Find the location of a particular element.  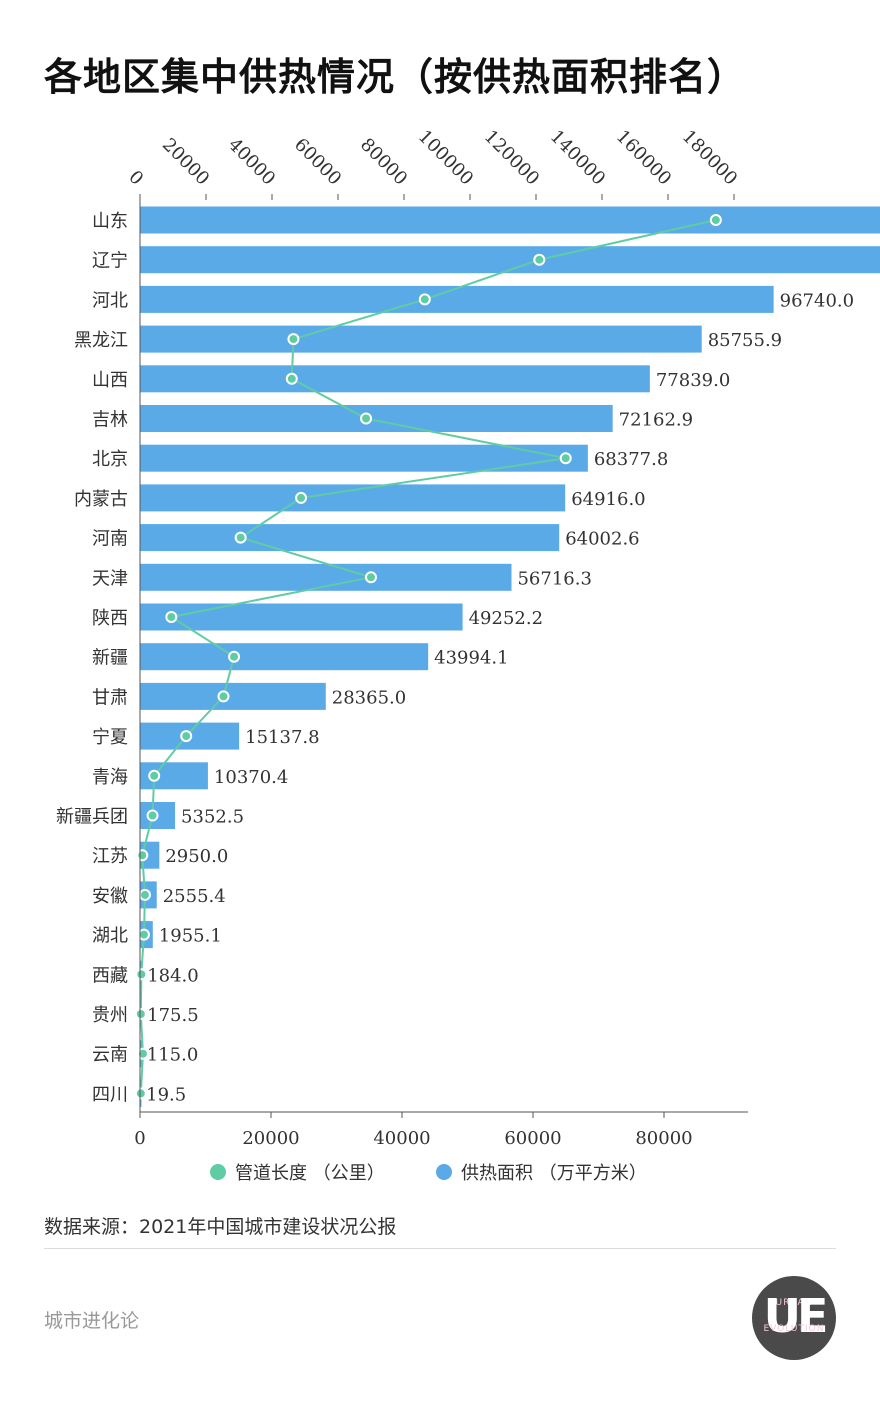

category-label: 天津 is located at coordinates (110, 578).